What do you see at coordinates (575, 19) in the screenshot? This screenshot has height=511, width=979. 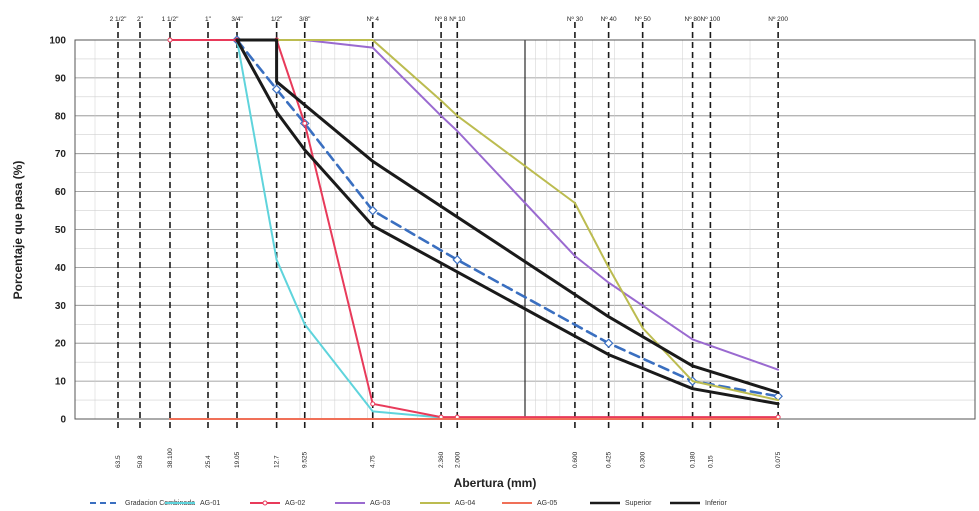 I see `sieve-name-label: Nº 30` at bounding box center [575, 19].